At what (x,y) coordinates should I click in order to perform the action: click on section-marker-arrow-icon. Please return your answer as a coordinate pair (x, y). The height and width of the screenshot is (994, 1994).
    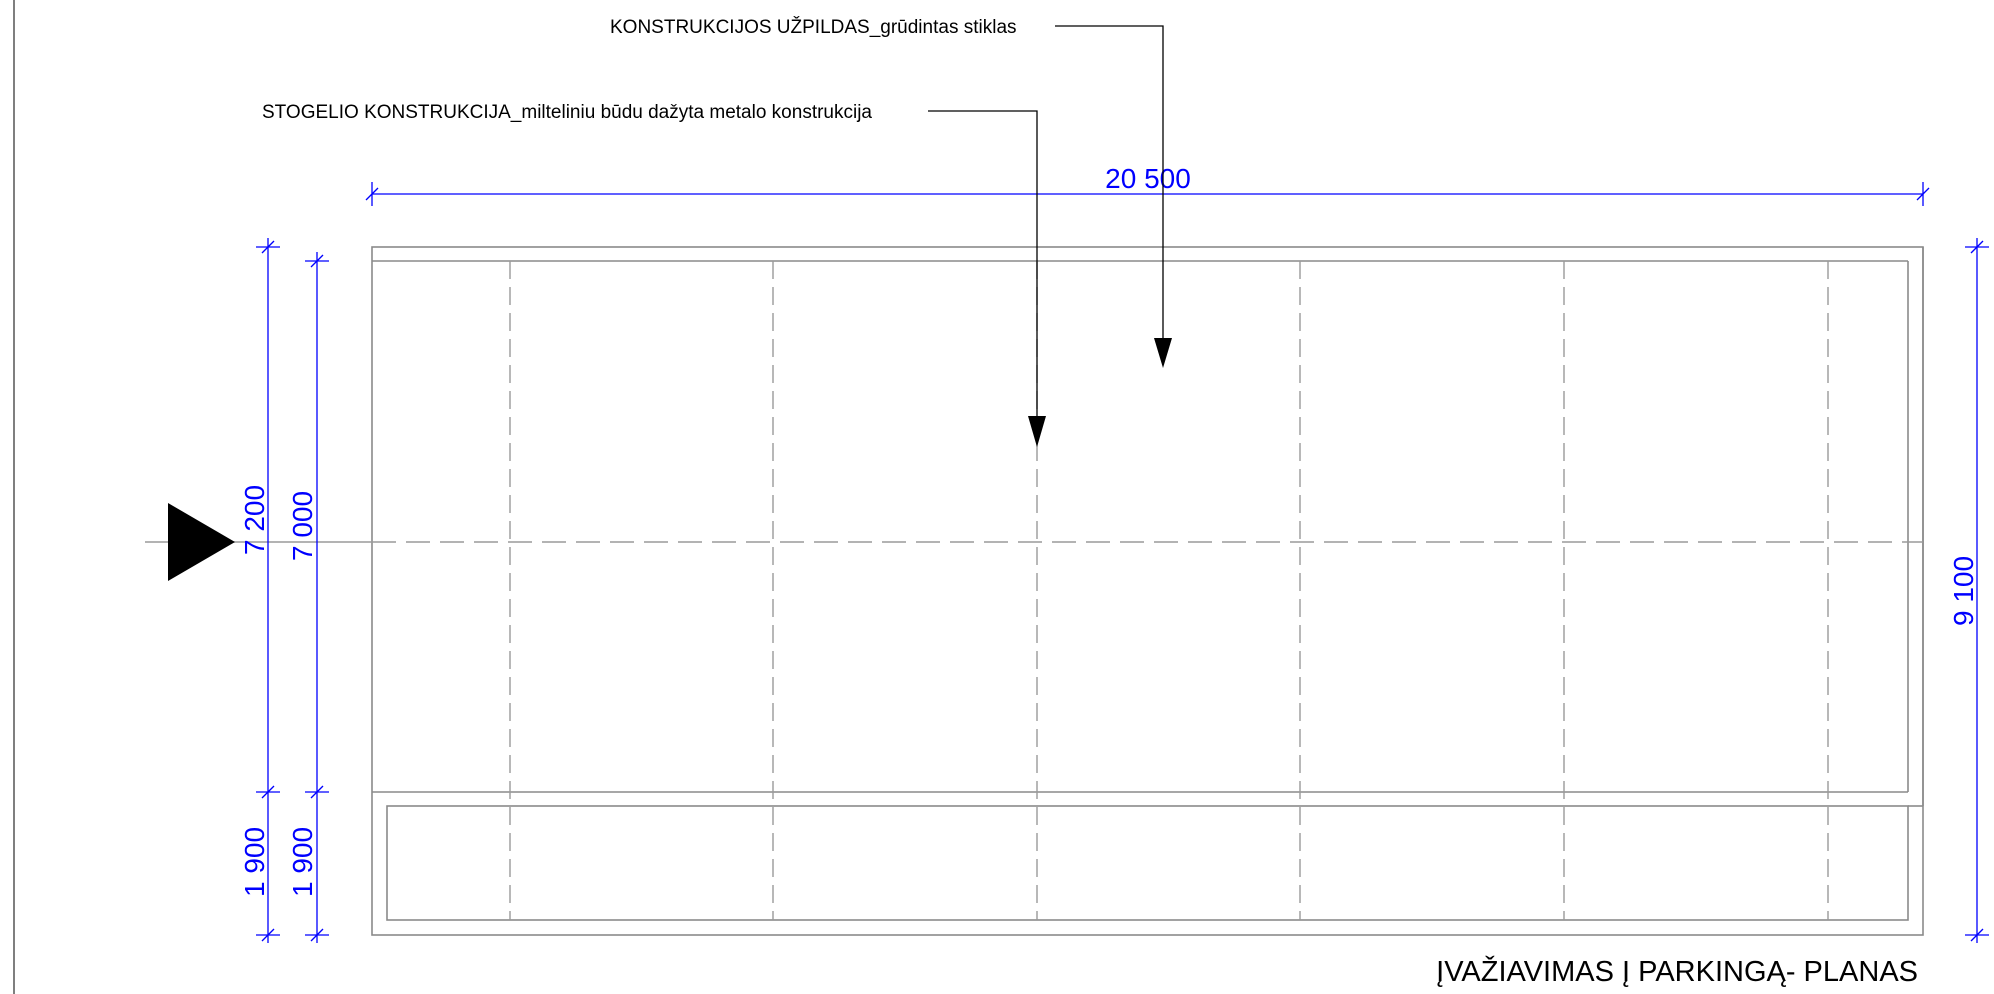
    Looking at the image, I should click on (201, 542).